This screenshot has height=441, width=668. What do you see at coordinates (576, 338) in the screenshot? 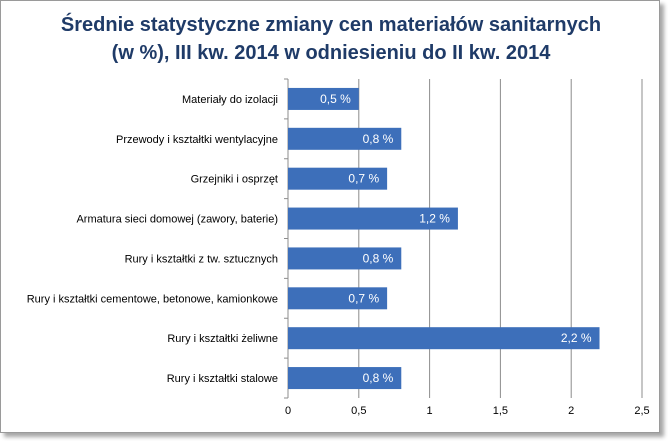
I see `data-label: 2,2 %` at bounding box center [576, 338].